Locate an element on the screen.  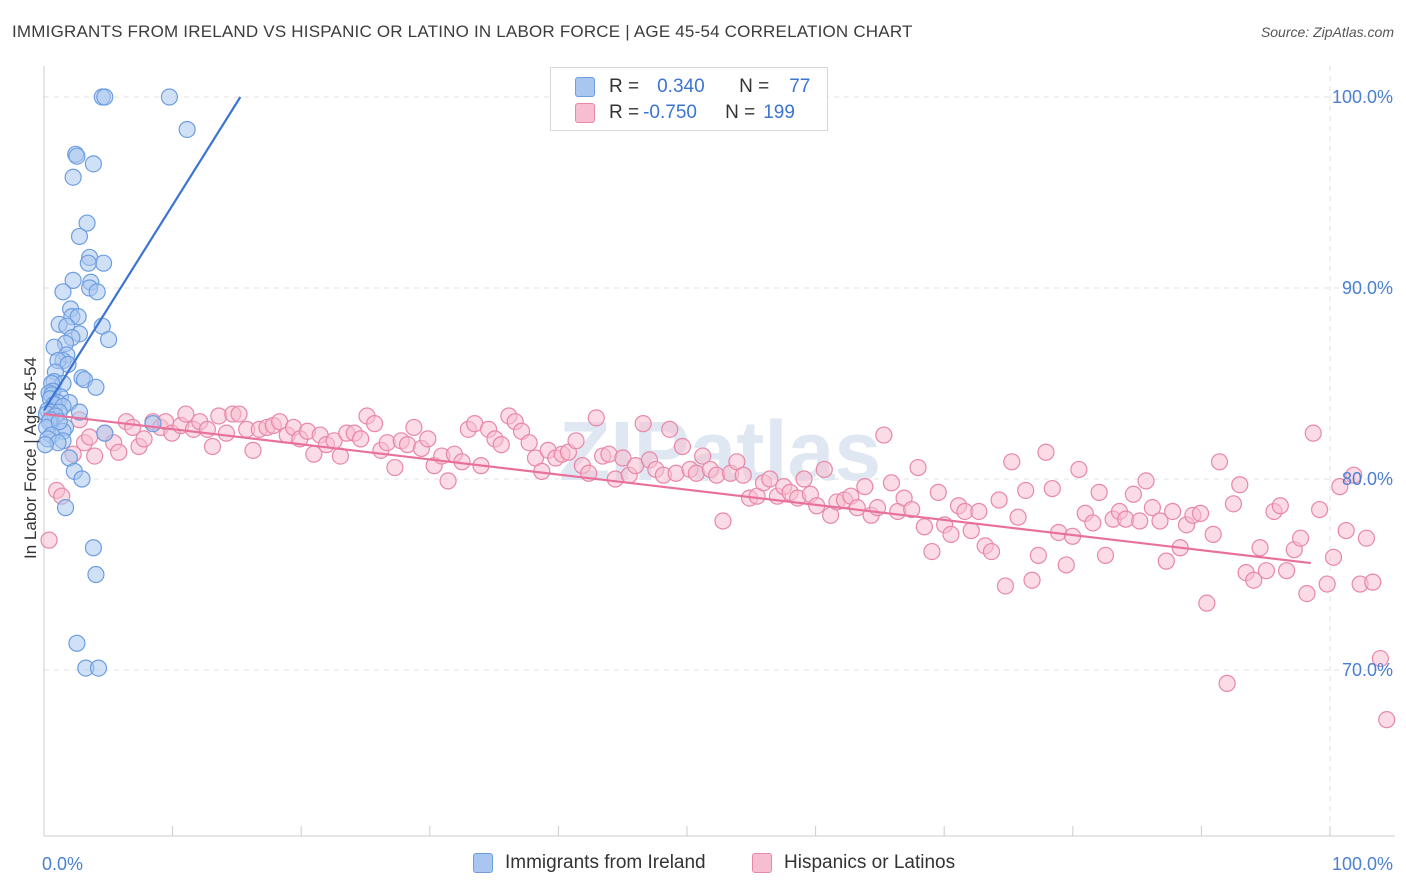
legend-row-ireland: R = 0.340 N = 77 is located at coordinates (692, 87).